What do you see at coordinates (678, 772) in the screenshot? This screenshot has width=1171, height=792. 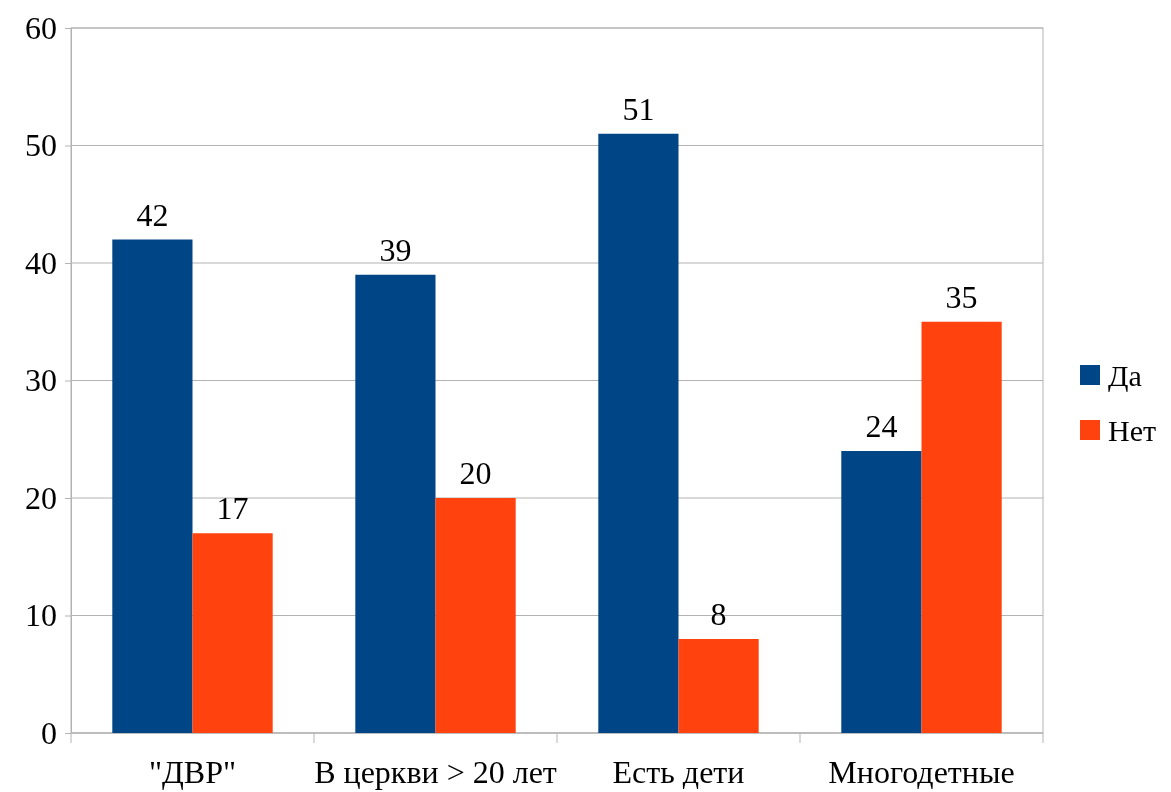 I see `x-tick-label: Есть дети` at bounding box center [678, 772].